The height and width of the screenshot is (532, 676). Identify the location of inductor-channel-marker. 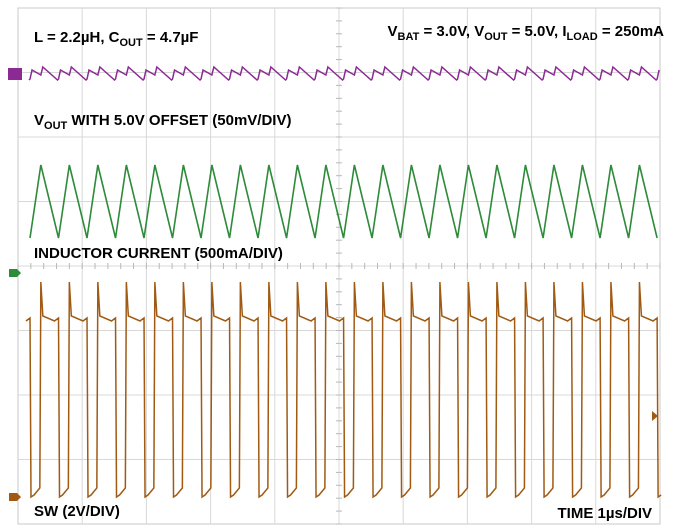
(15, 273).